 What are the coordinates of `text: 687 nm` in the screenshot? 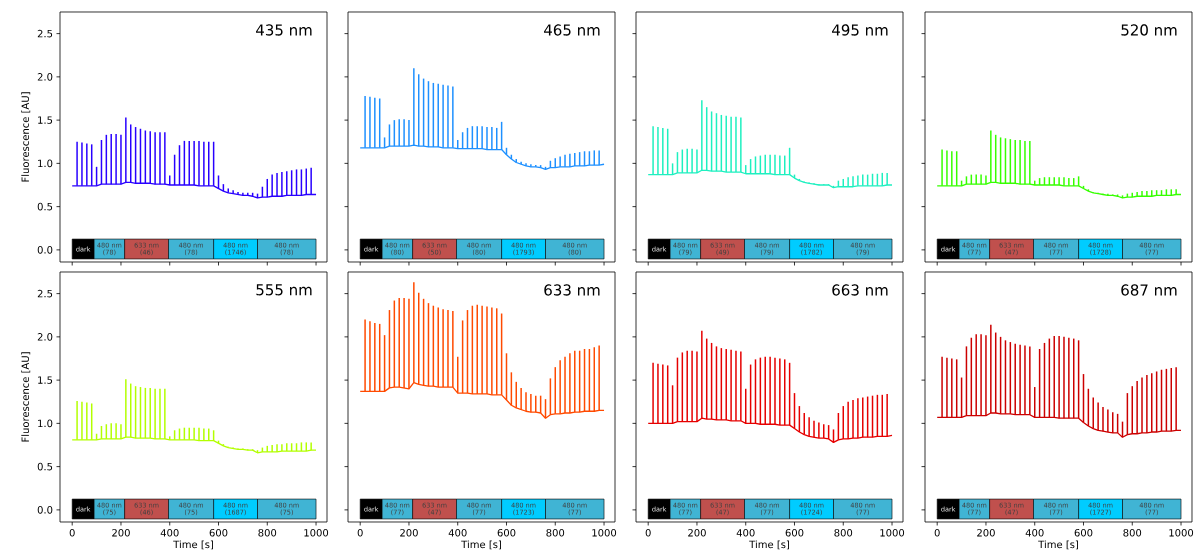 It's located at (1149, 290).